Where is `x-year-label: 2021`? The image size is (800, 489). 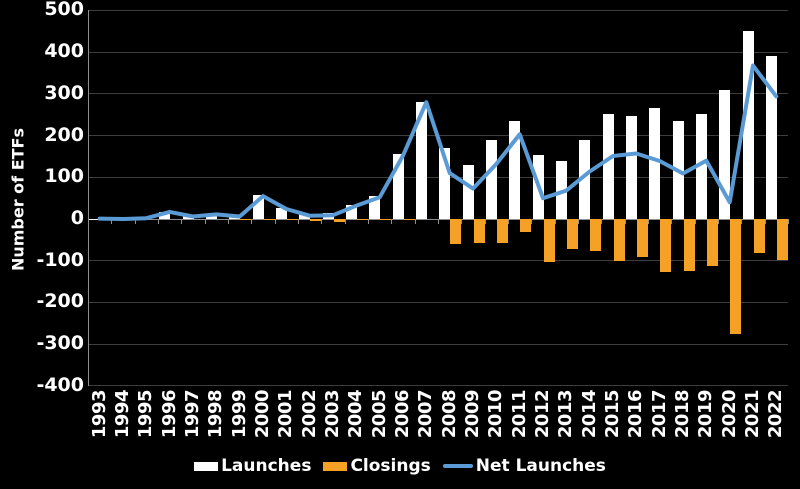 x-year-label: 2021 is located at coordinates (752, 414).